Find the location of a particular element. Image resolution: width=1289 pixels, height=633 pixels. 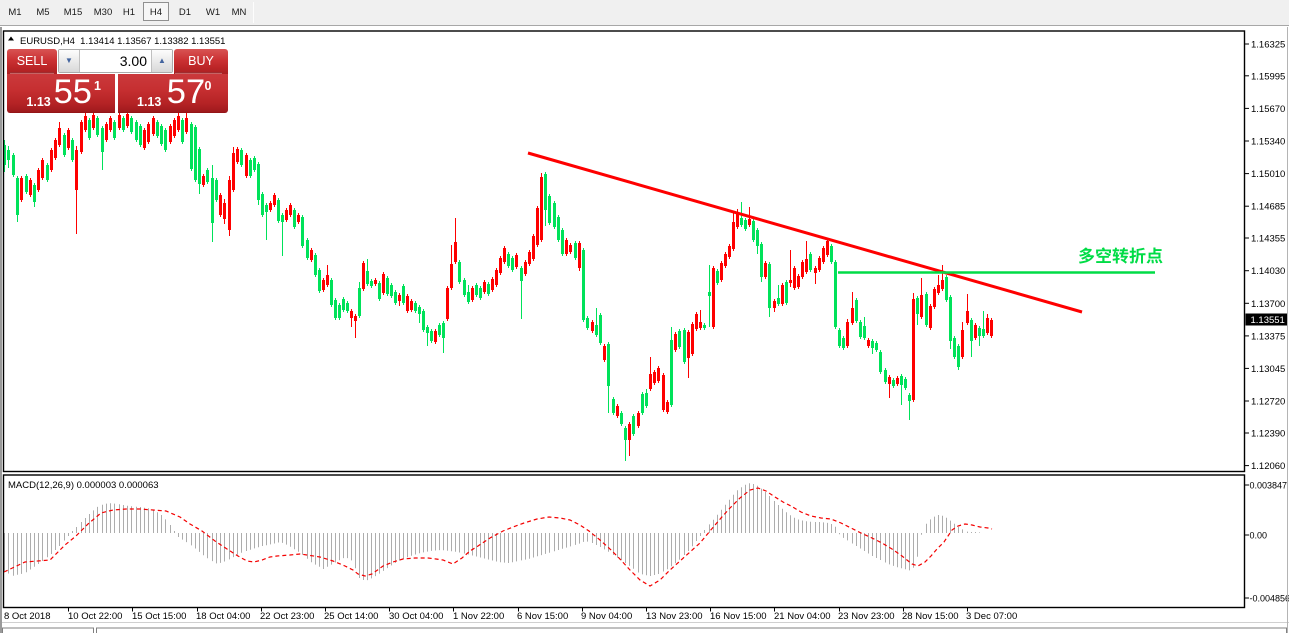

svg-text: 1.15995 is located at coordinates (1268, 76).